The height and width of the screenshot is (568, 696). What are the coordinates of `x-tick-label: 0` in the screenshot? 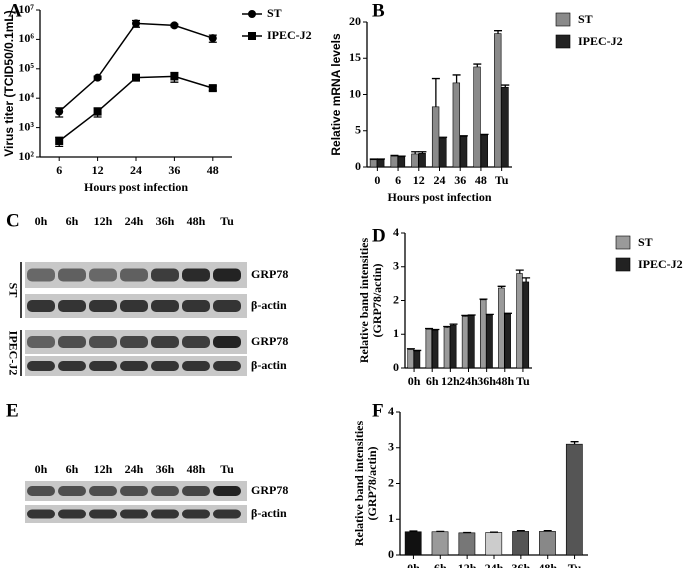 It's located at (377, 180).